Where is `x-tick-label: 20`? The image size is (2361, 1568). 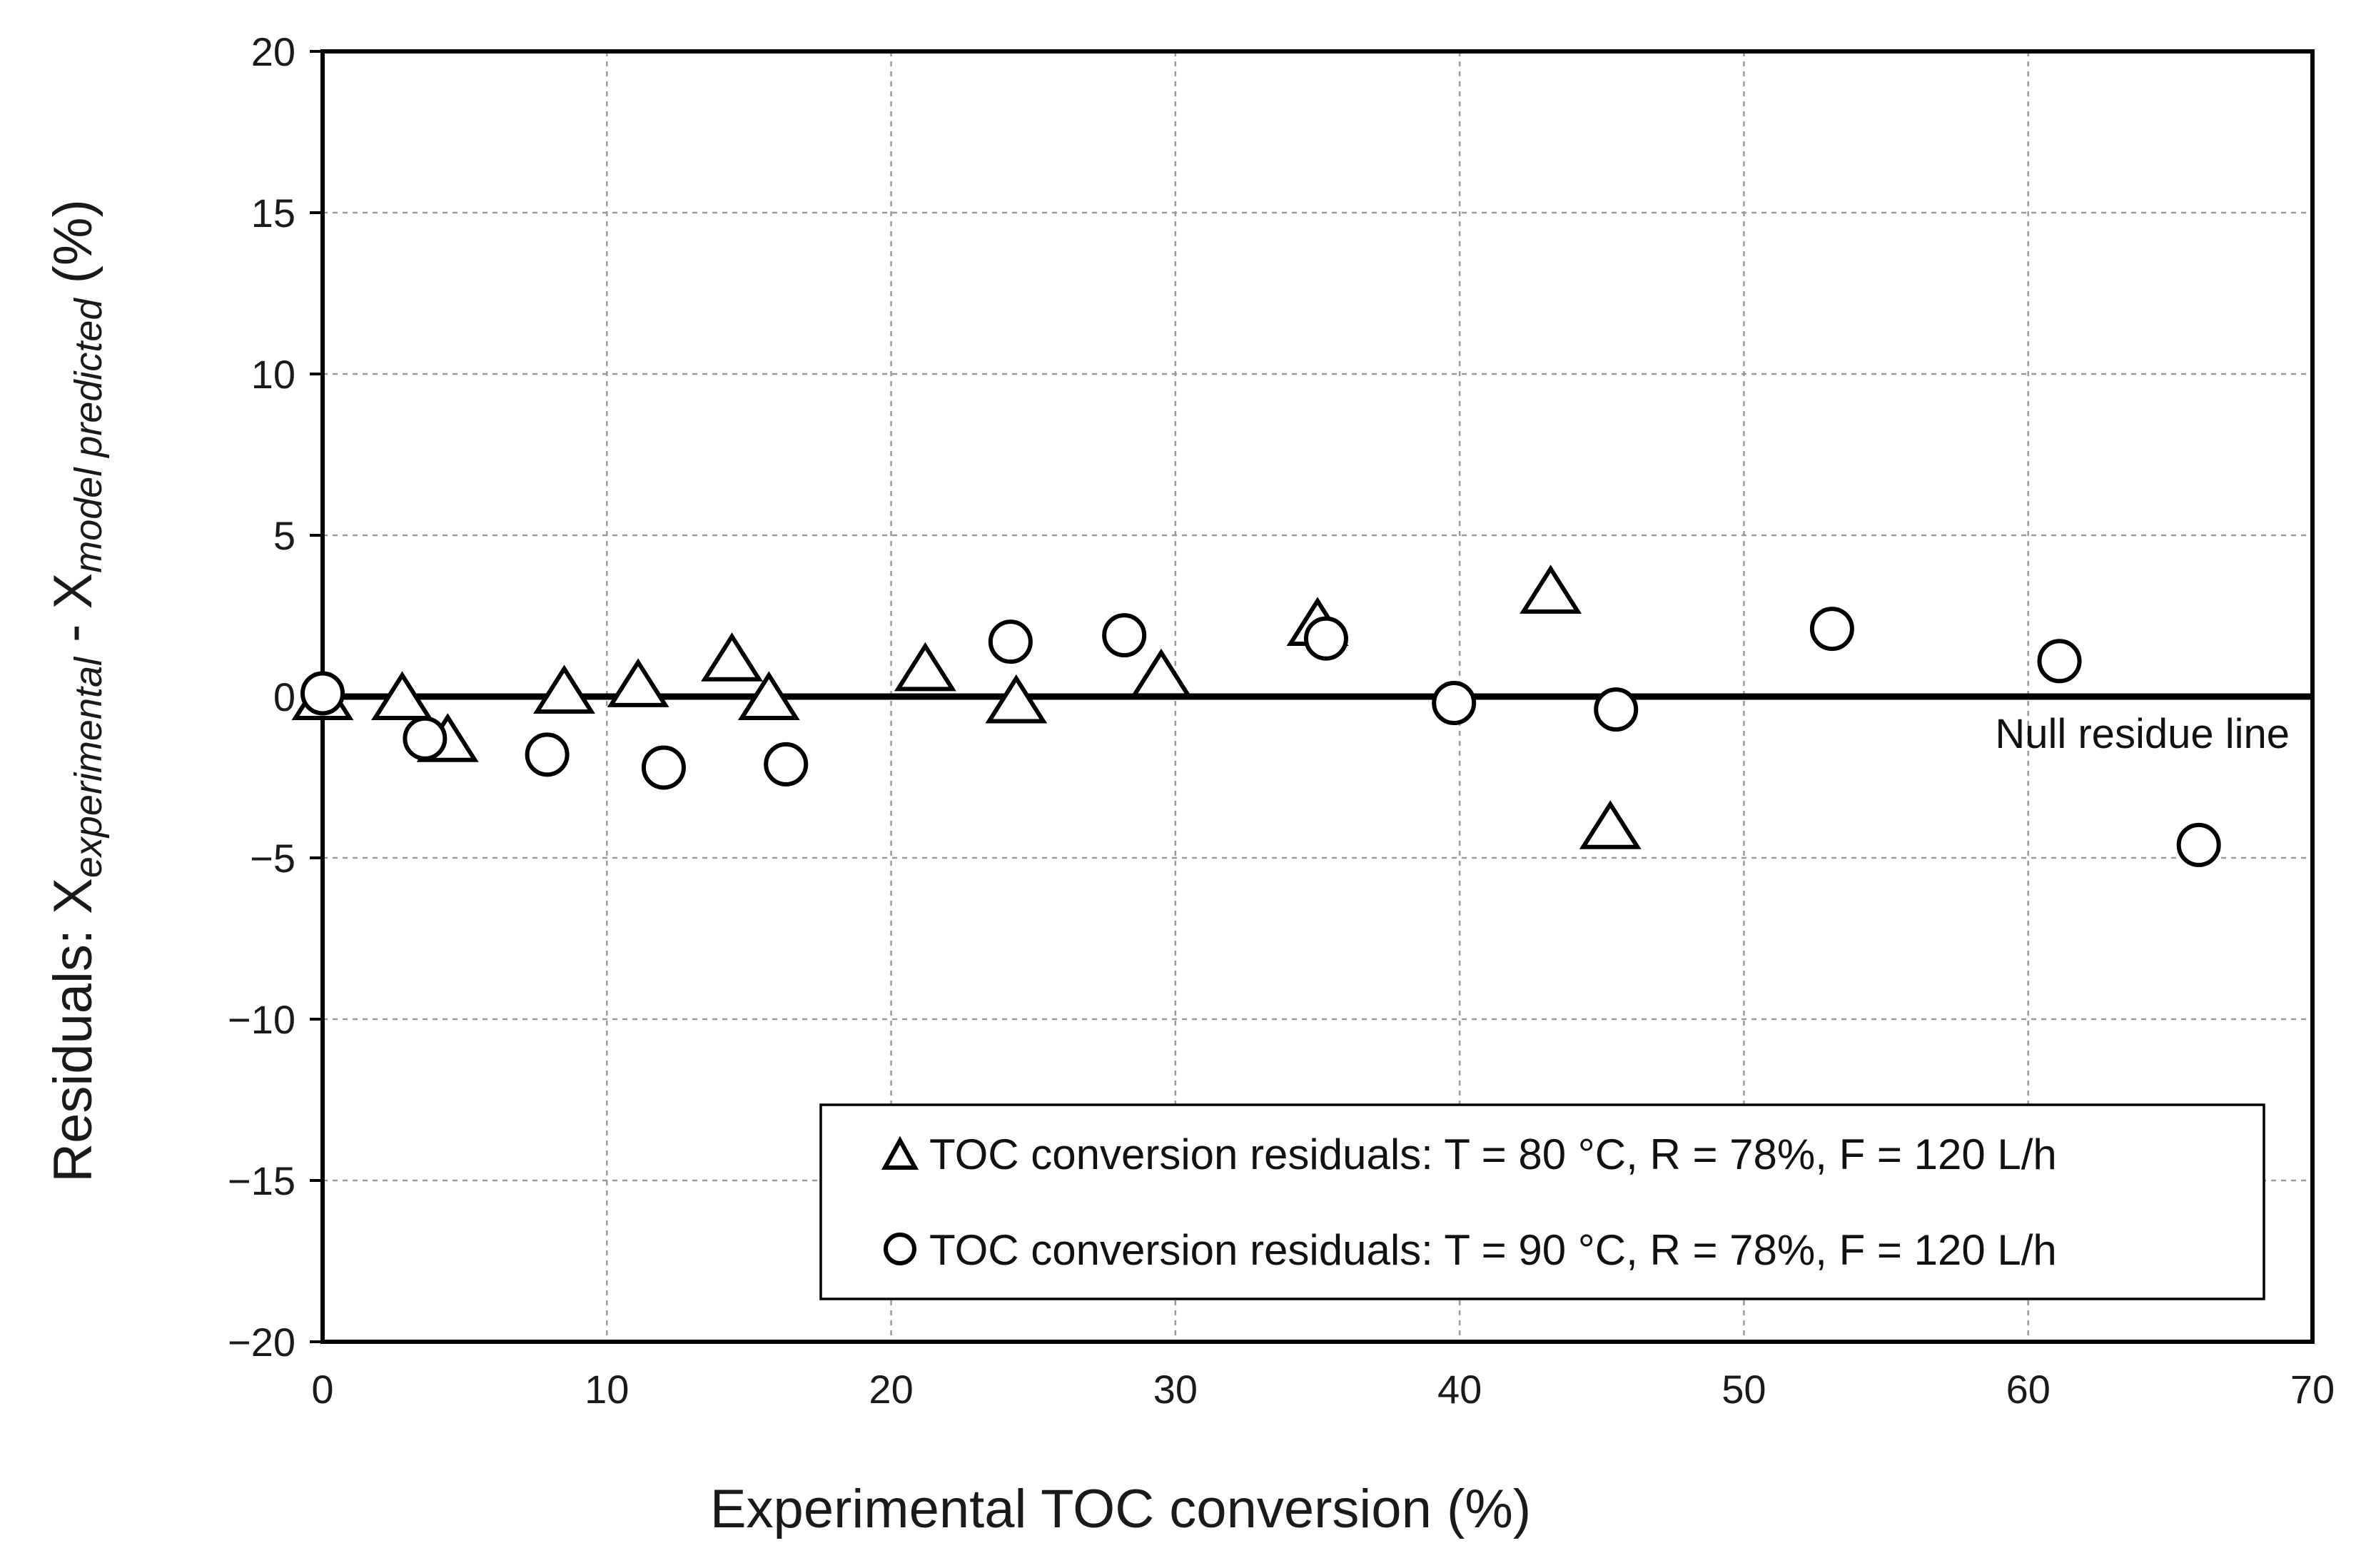 x-tick-label: 20 is located at coordinates (891, 1389).